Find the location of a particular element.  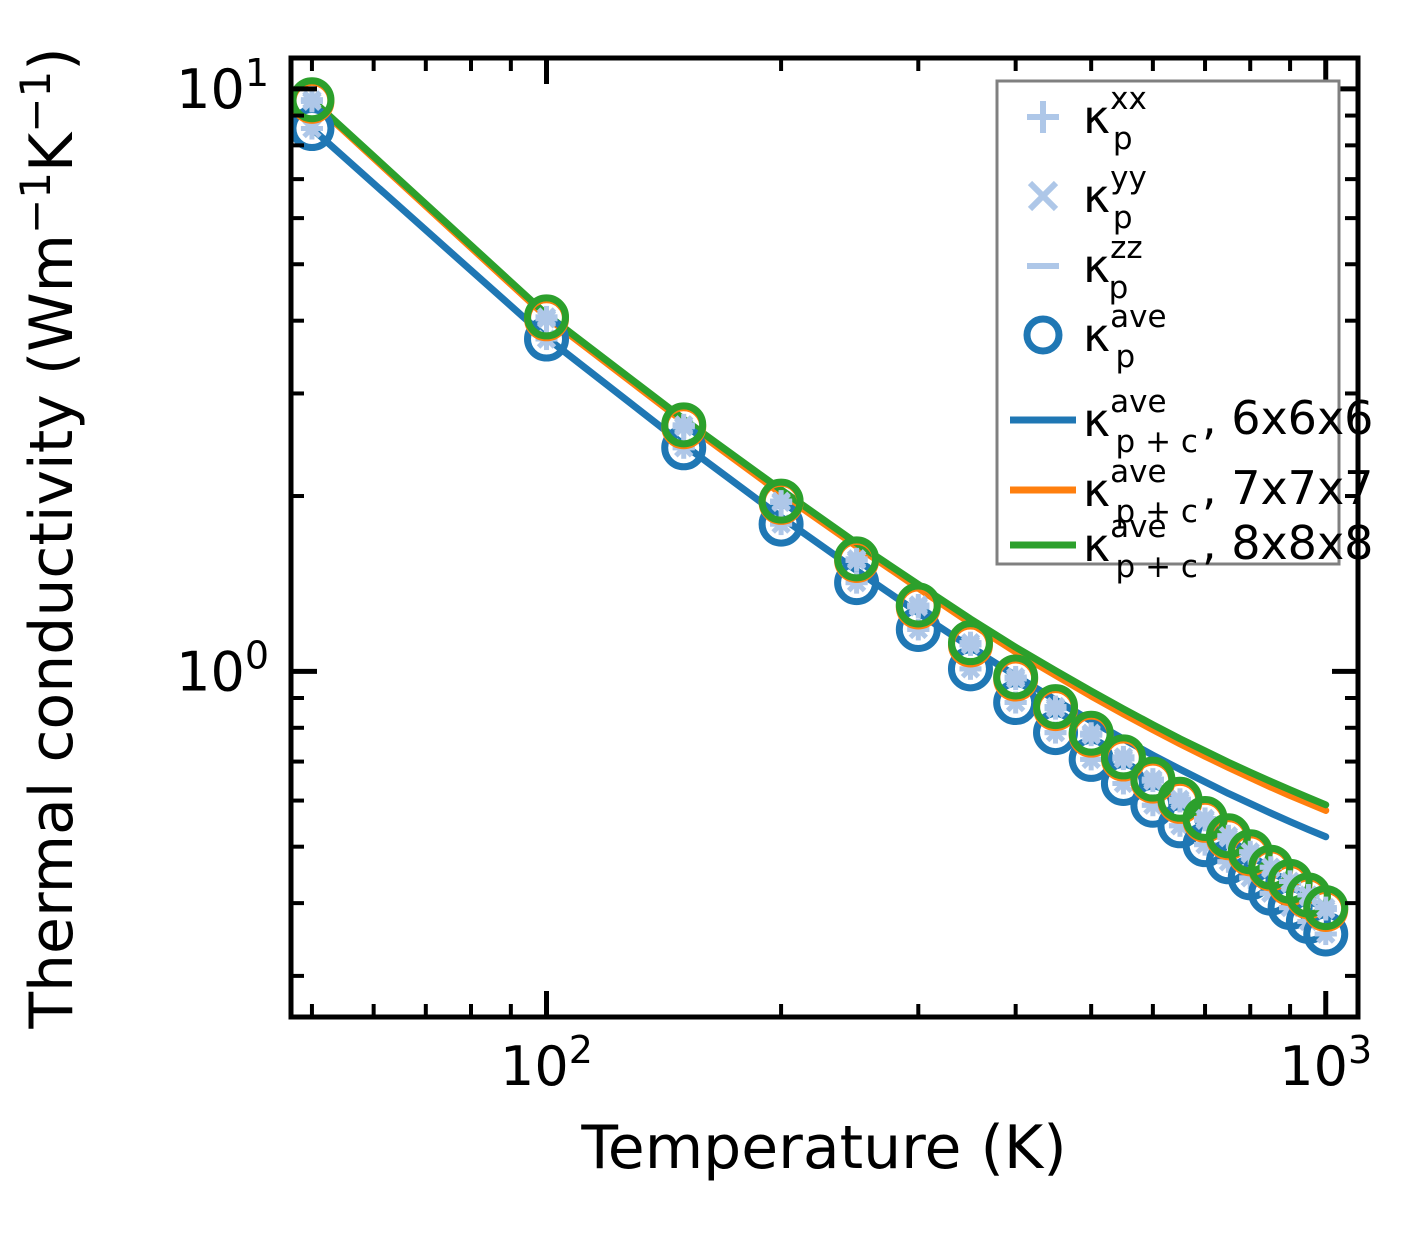

y-tick-label-10: 101 is located at coordinates (222, 86).